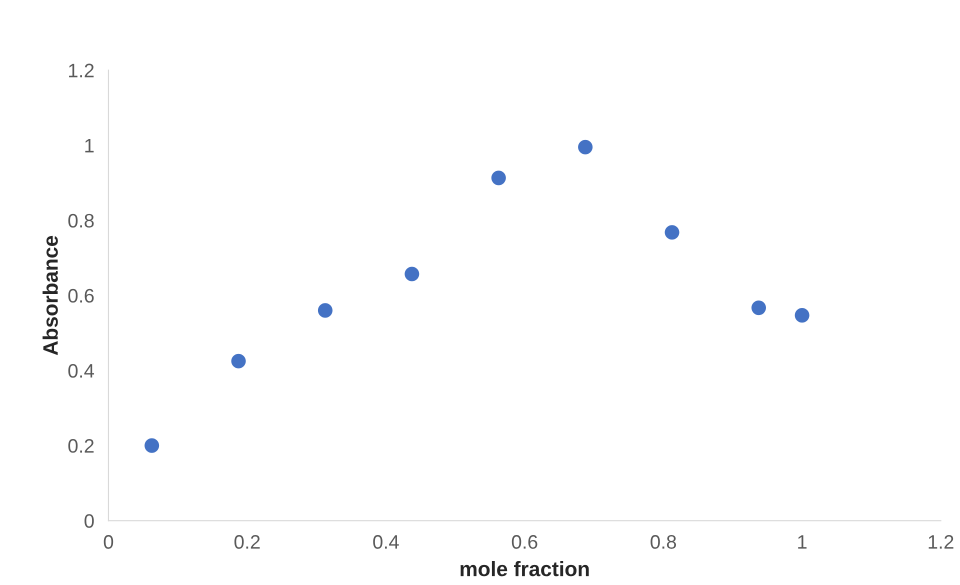 The image size is (960, 585). I want to click on x-tick-label: 0, so click(109, 542).